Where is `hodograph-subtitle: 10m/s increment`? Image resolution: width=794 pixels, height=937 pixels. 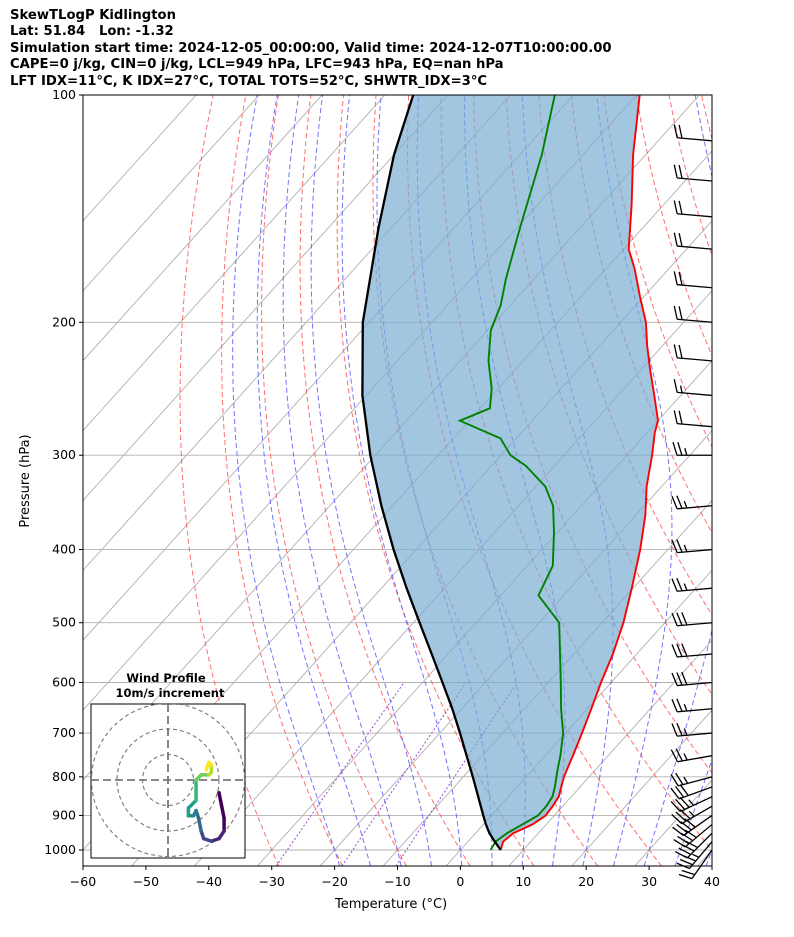 hodograph-subtitle: 10m/s increment is located at coordinates (170, 693).